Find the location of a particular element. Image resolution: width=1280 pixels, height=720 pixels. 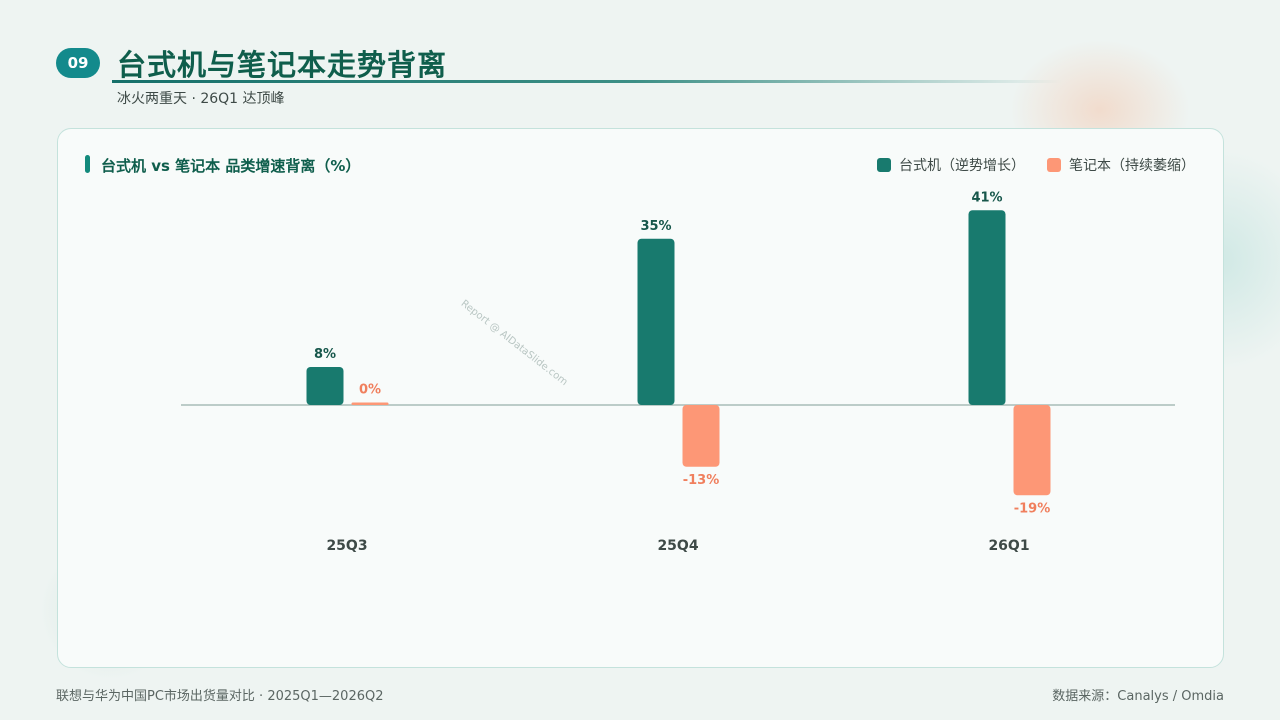

data-label-desktop-25Q3: 8% is located at coordinates (325, 354).